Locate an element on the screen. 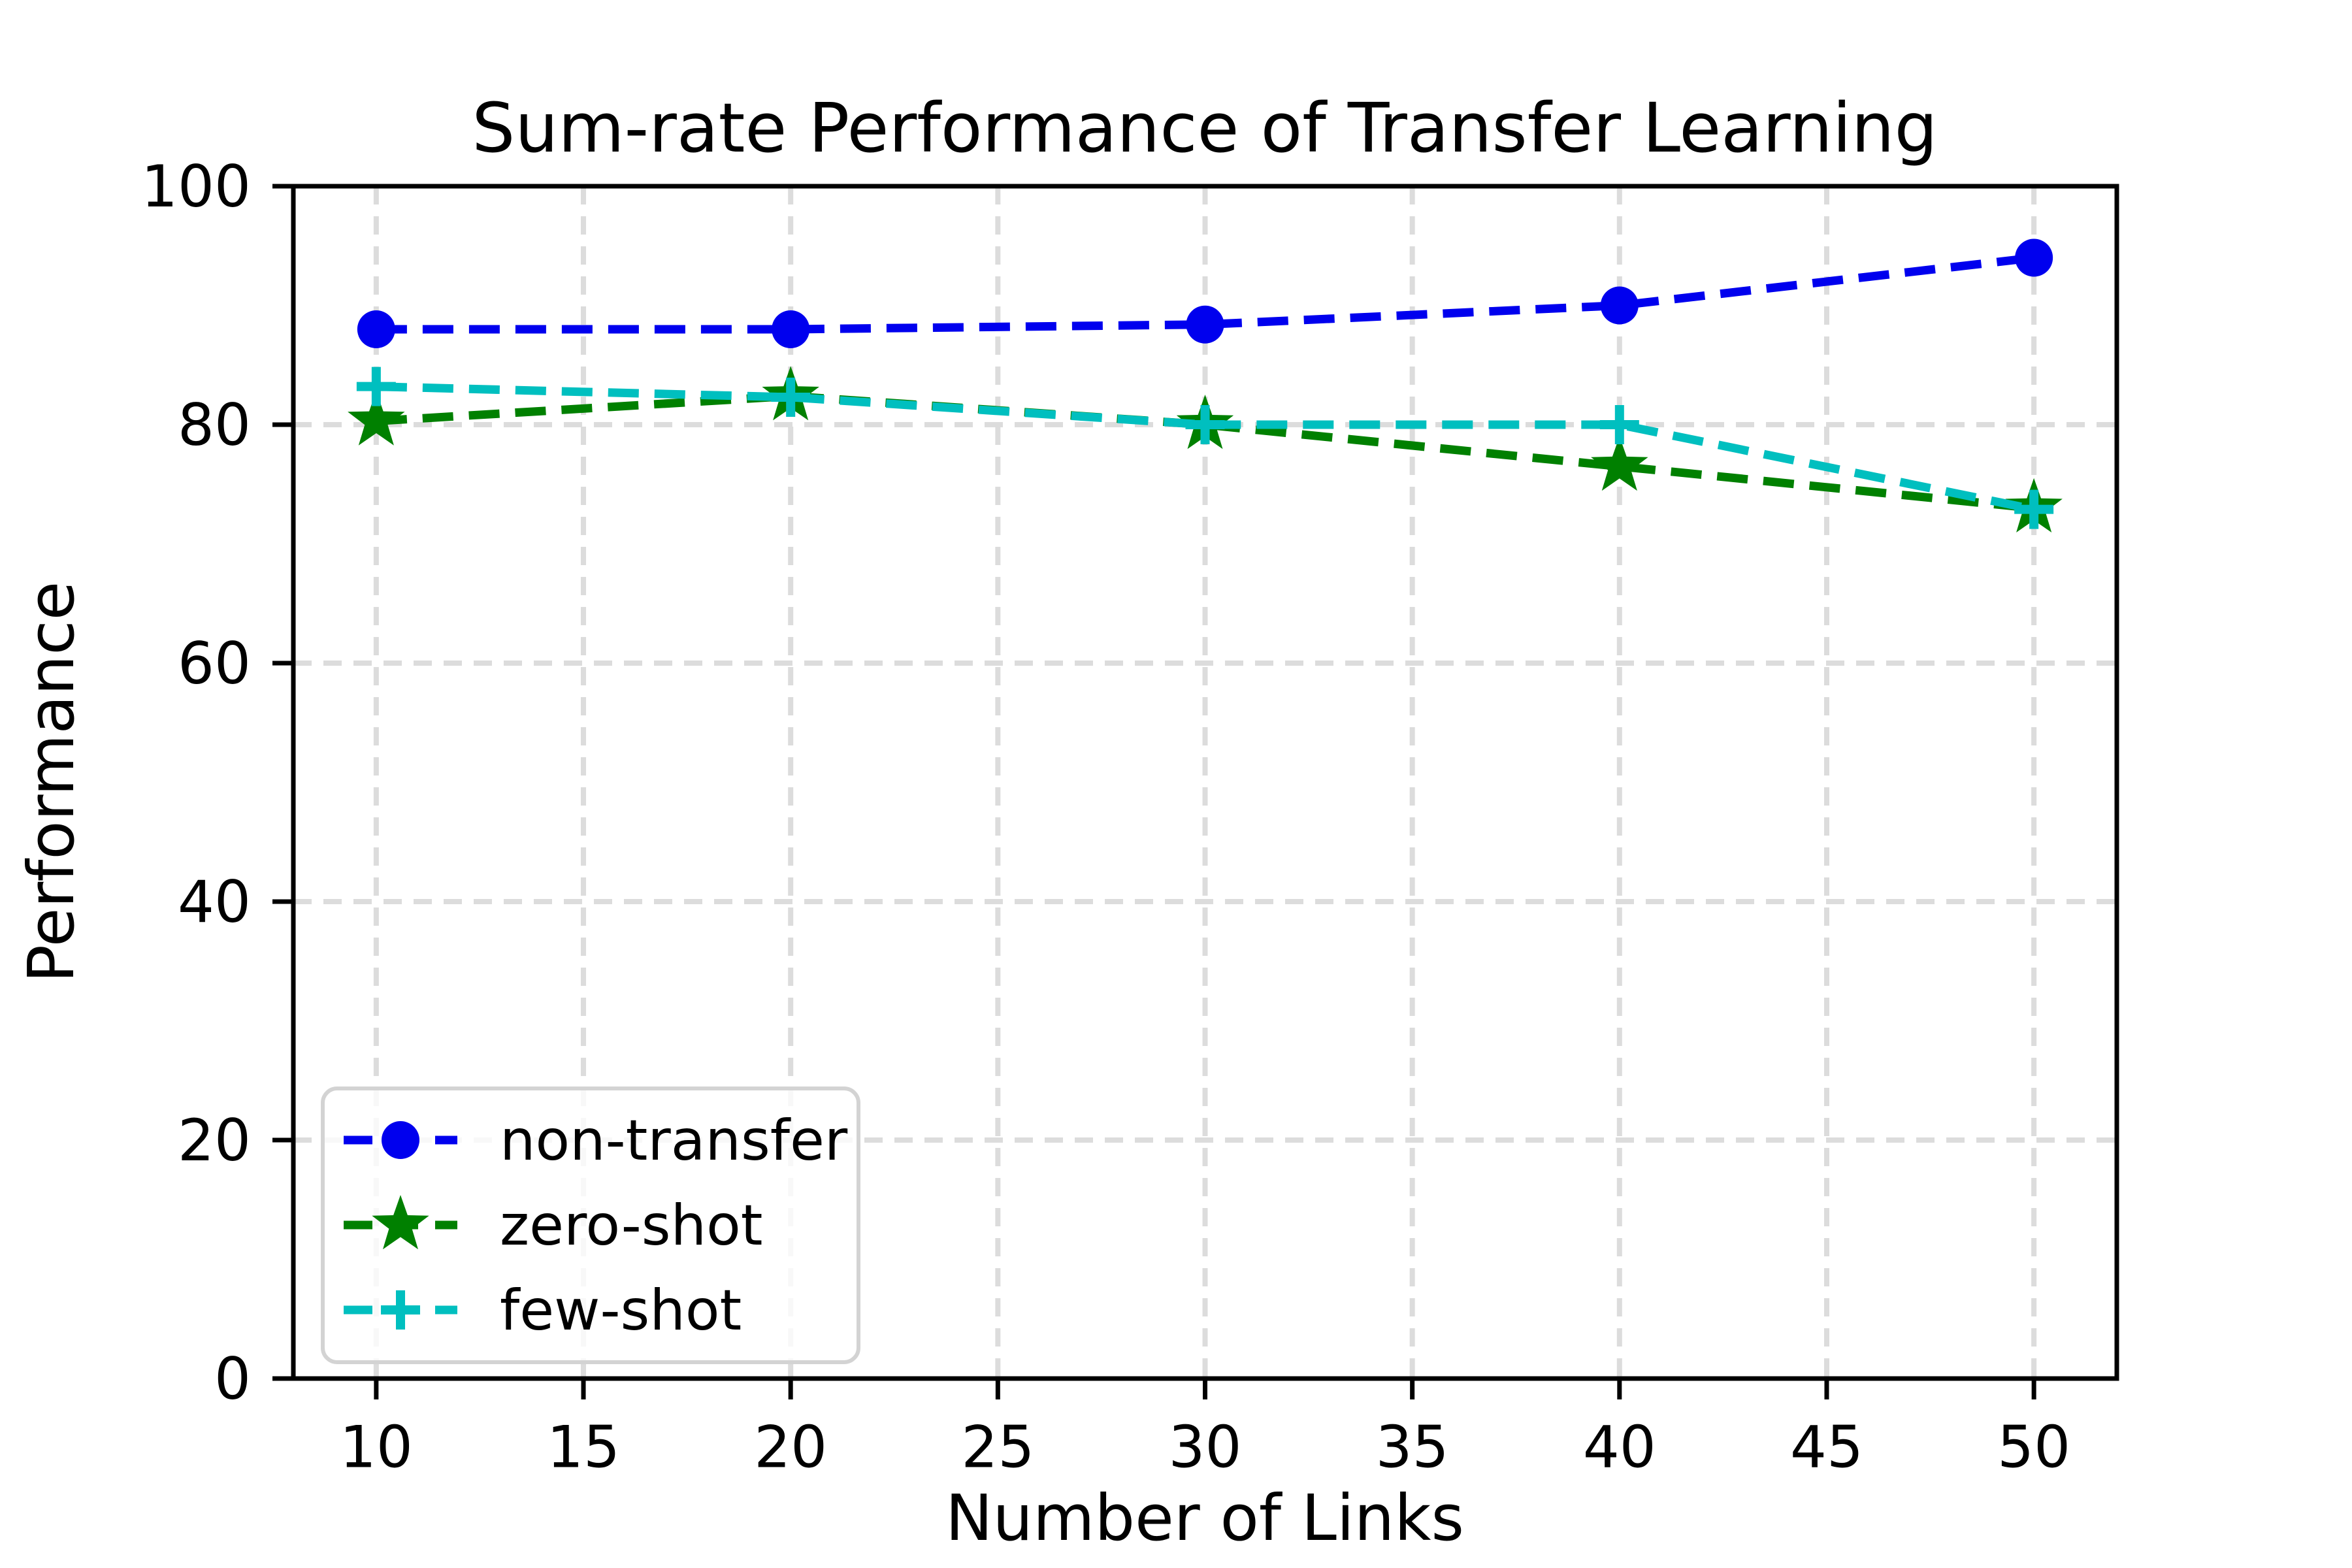  legend-item-zero-shot: zero-shot is located at coordinates (553, 1225).